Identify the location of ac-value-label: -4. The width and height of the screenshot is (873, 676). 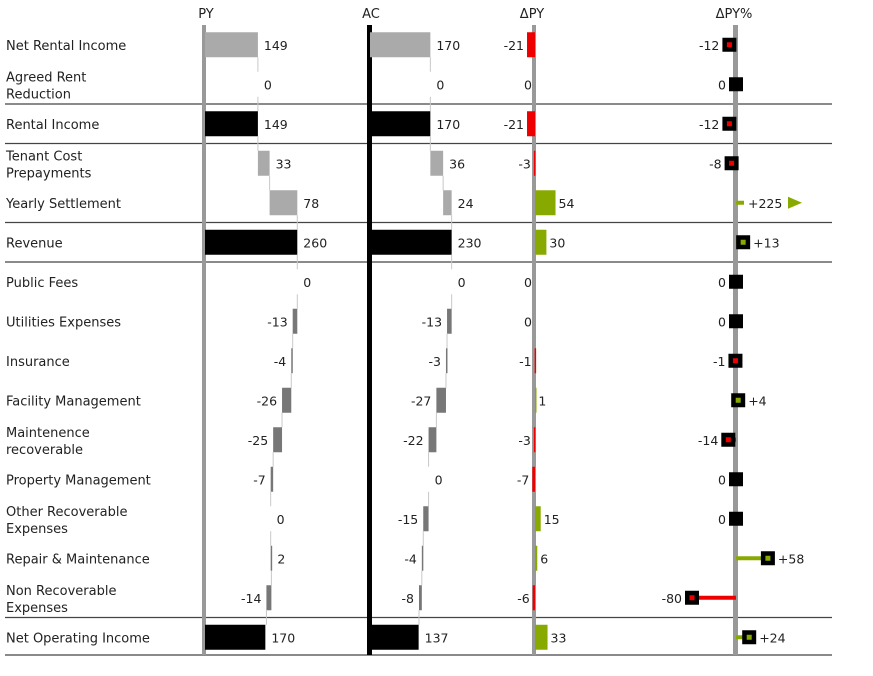
(410, 558).